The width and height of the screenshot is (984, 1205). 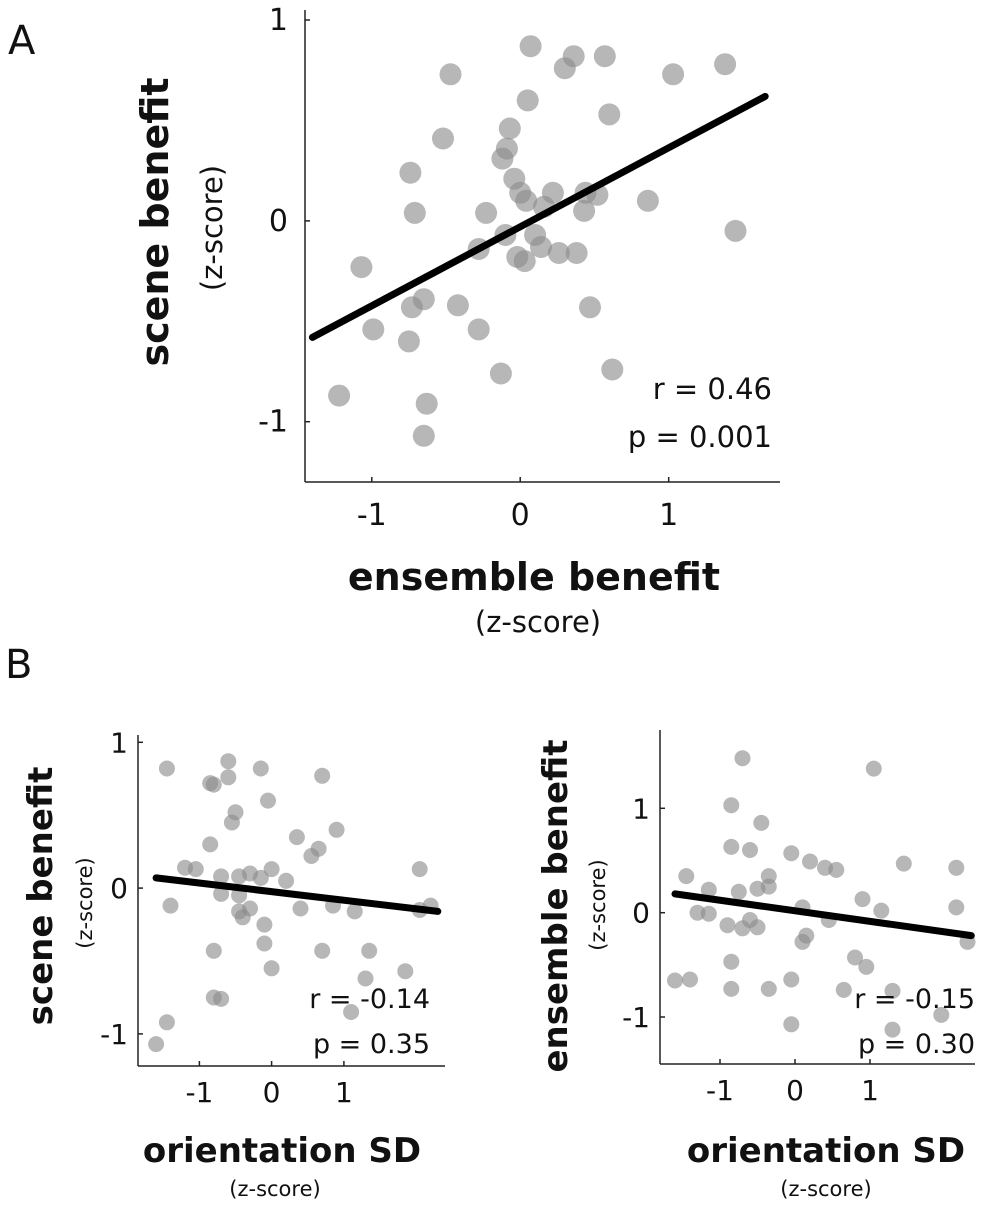 I want to click on panel-a-fit-line, so click(x=538, y=216).